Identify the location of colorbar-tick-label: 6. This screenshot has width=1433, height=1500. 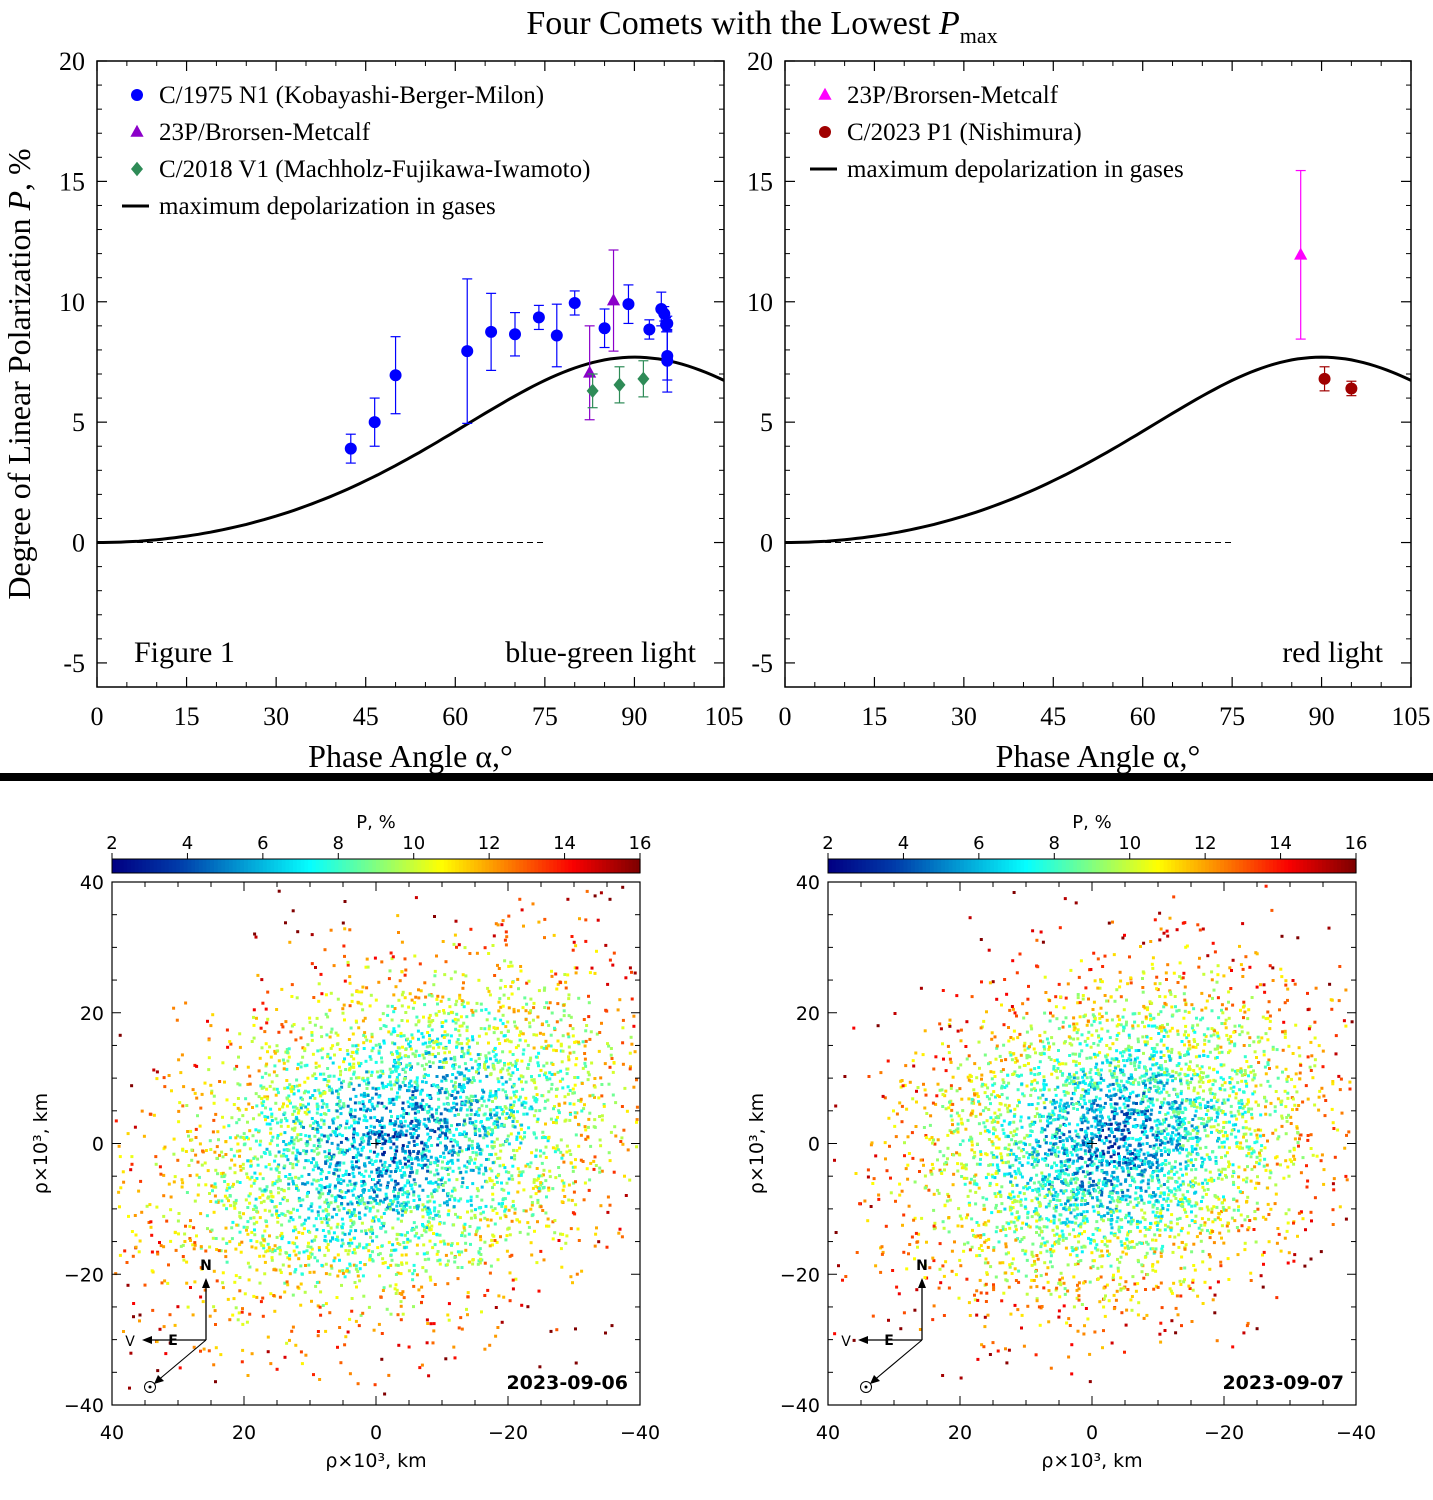
(262, 843).